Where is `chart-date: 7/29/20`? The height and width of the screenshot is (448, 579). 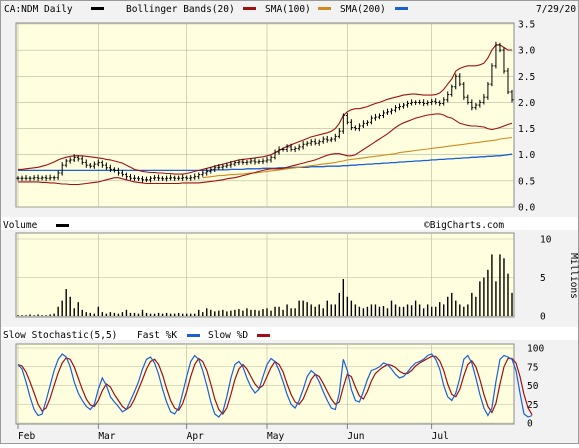 chart-date: 7/29/20 is located at coordinates (556, 9).